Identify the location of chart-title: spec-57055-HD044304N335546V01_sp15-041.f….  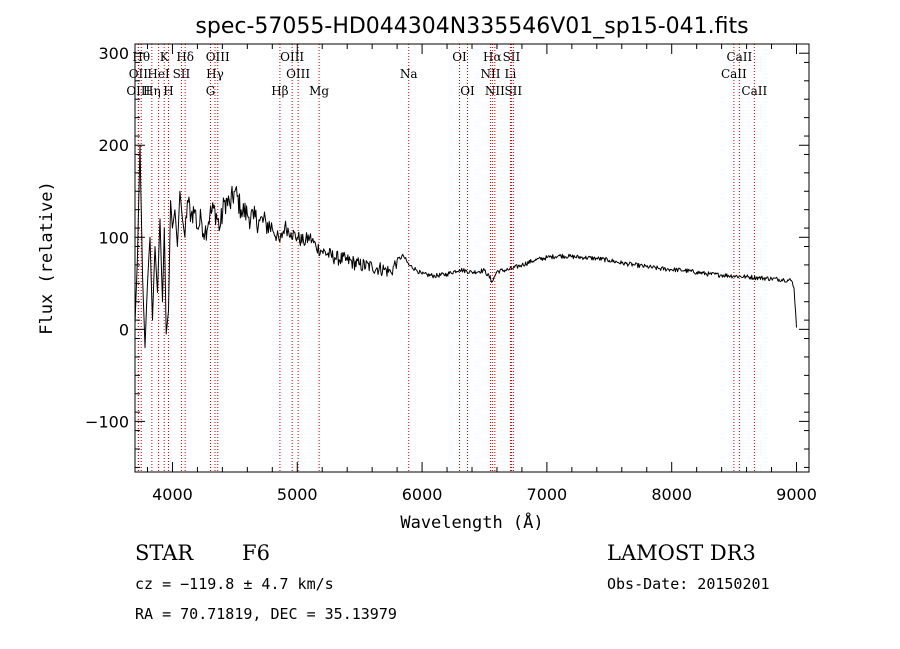
(471, 26).